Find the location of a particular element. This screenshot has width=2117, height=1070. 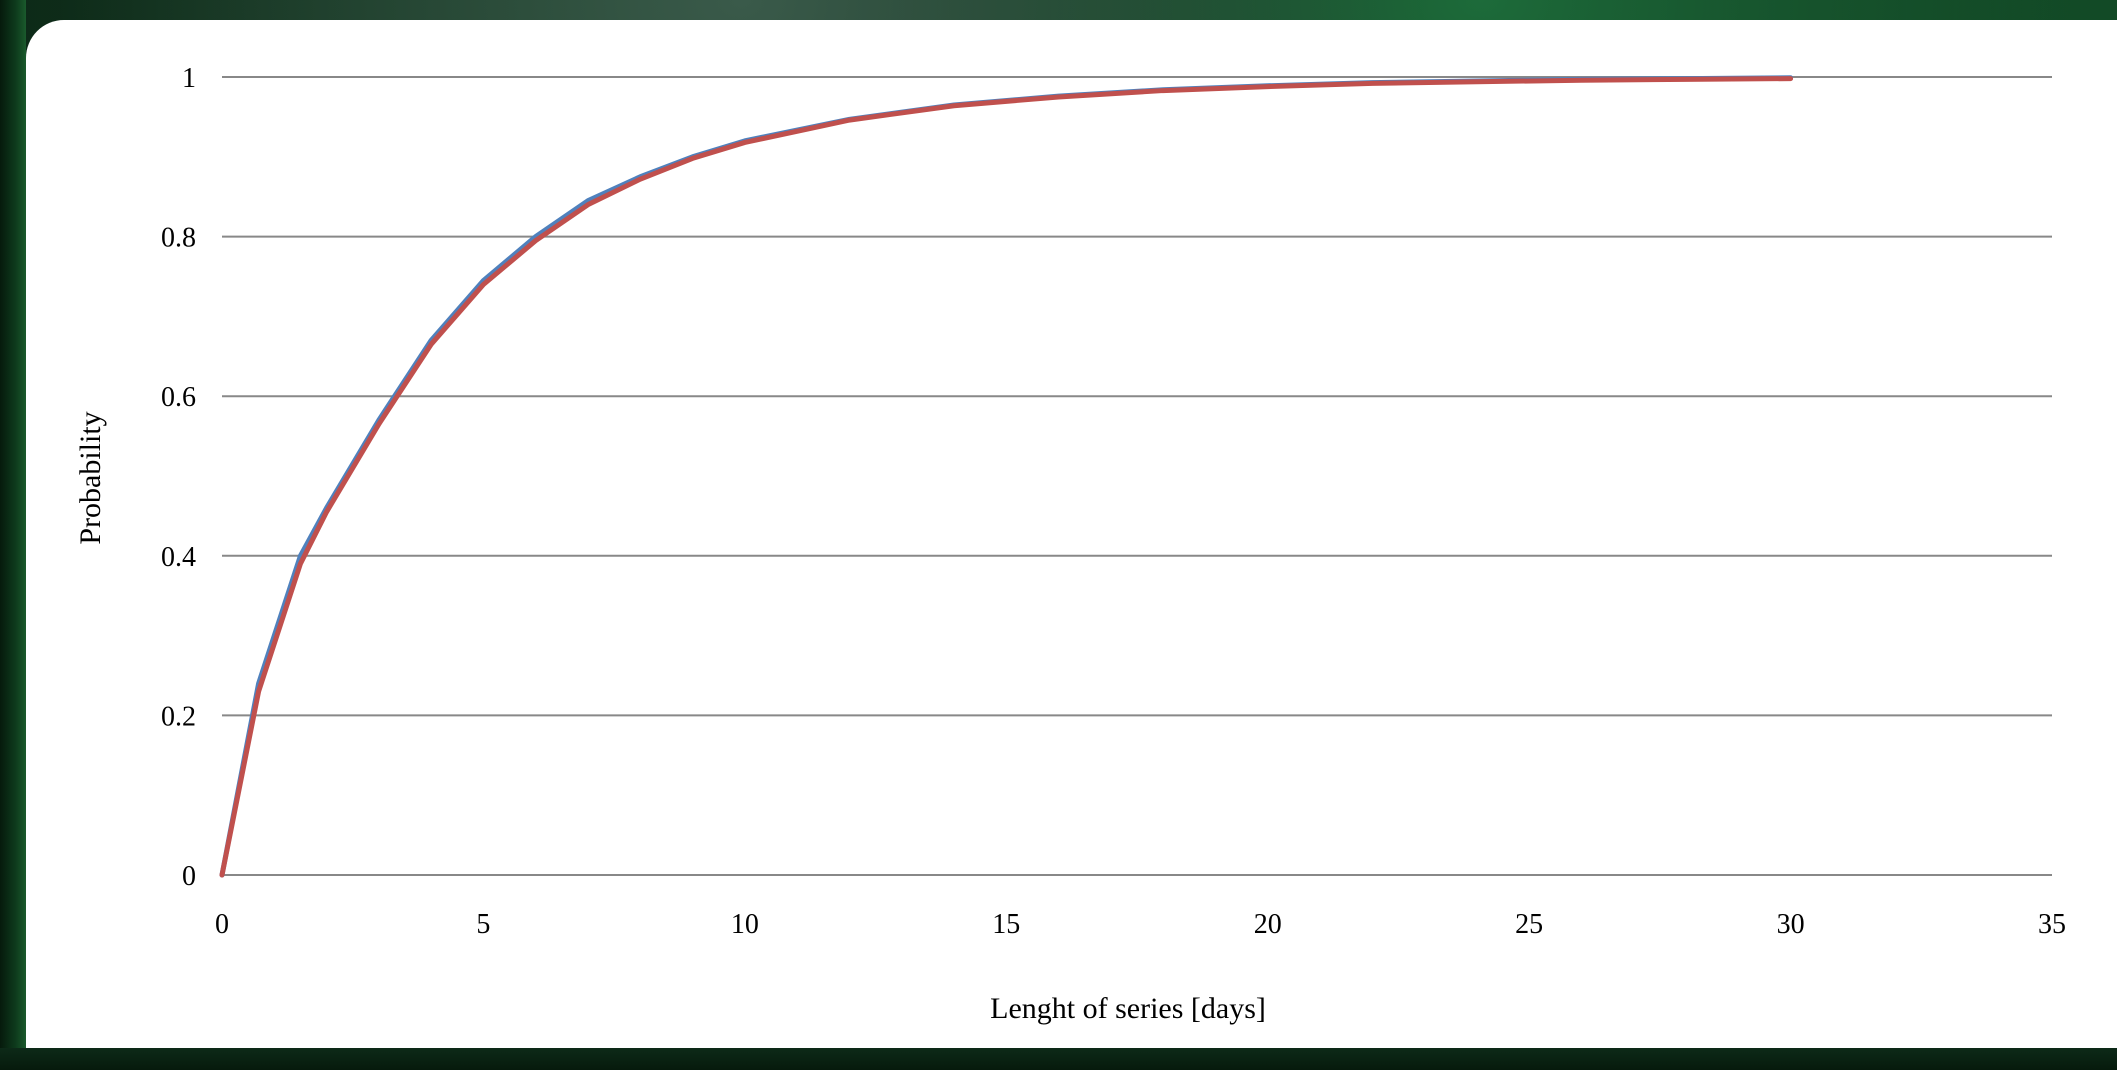

x-tick-label: 20 is located at coordinates (1268, 924).